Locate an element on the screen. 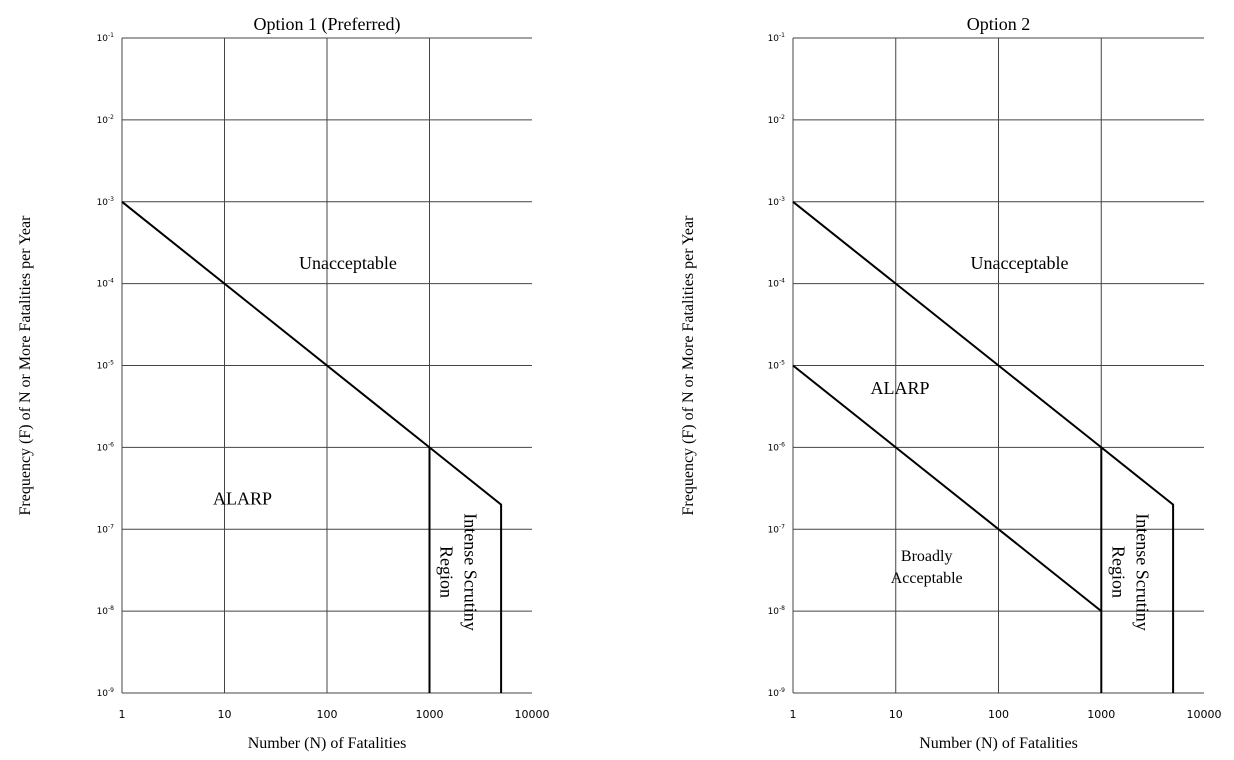  chart-2-region-broadly-acceptable: Broadly Acceptable is located at coordinates (927, 567).